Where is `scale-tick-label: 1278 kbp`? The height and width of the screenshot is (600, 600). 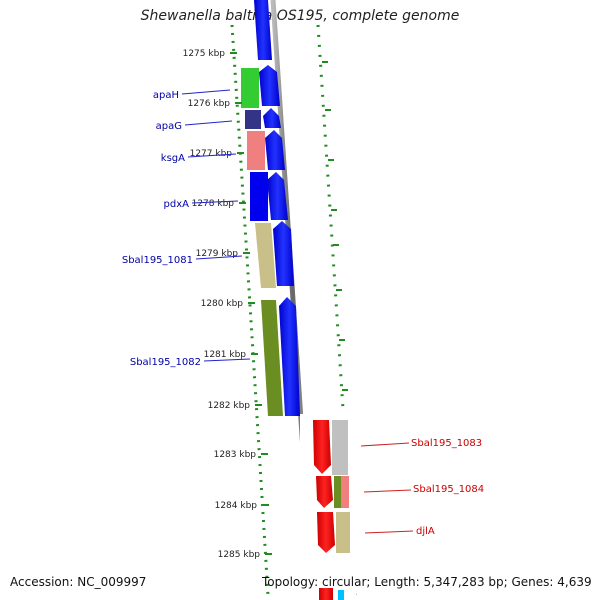 scale-tick-label: 1278 kbp is located at coordinates (213, 204).